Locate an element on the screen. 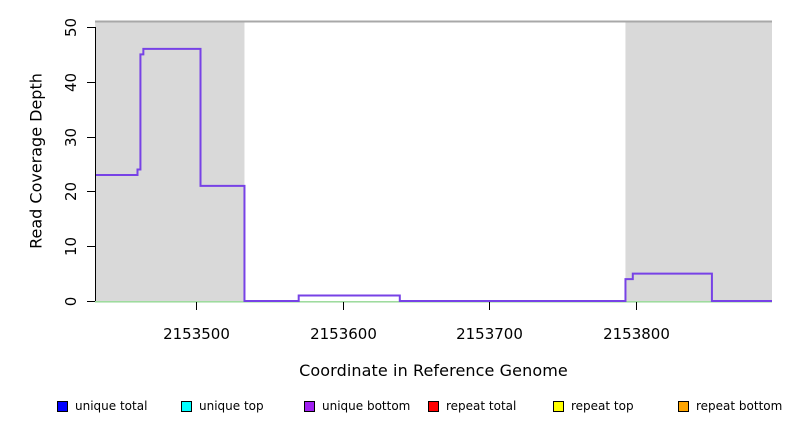 This screenshot has width=792, height=432. legend-item-repeat-total: repeat total is located at coordinates (472, 406).